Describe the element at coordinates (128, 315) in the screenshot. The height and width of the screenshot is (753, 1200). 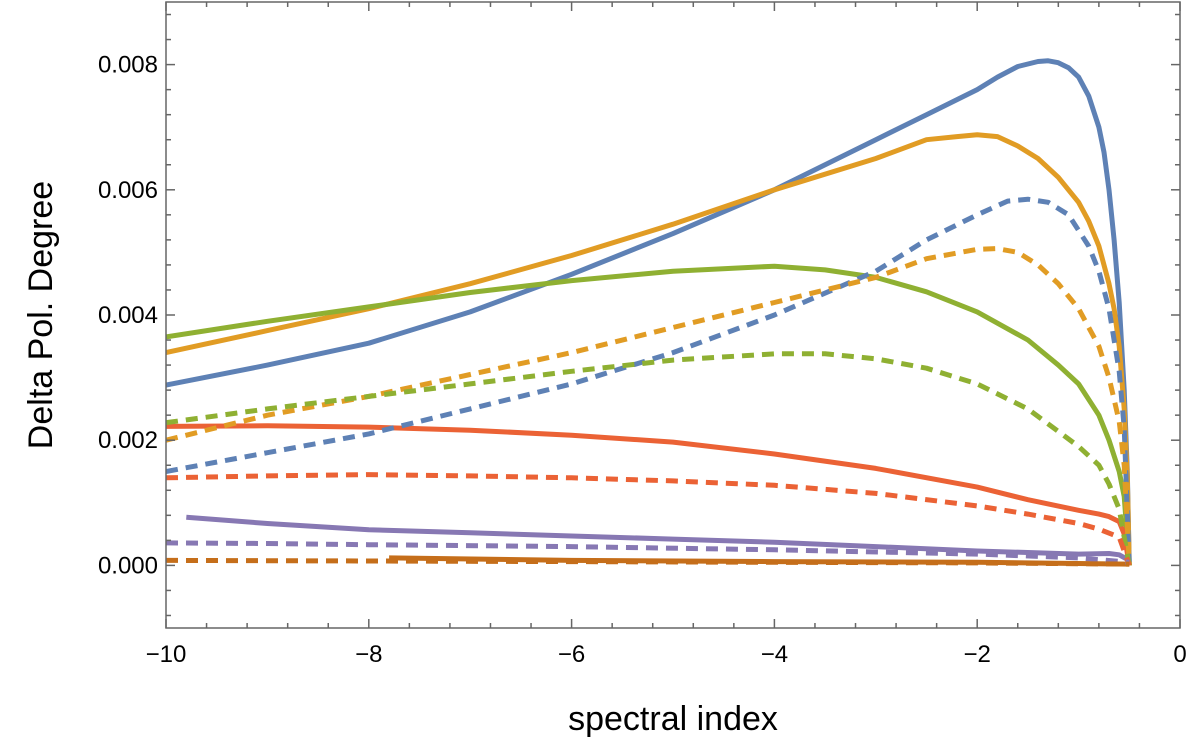
I see `y-tick-label: 0.004` at that location.